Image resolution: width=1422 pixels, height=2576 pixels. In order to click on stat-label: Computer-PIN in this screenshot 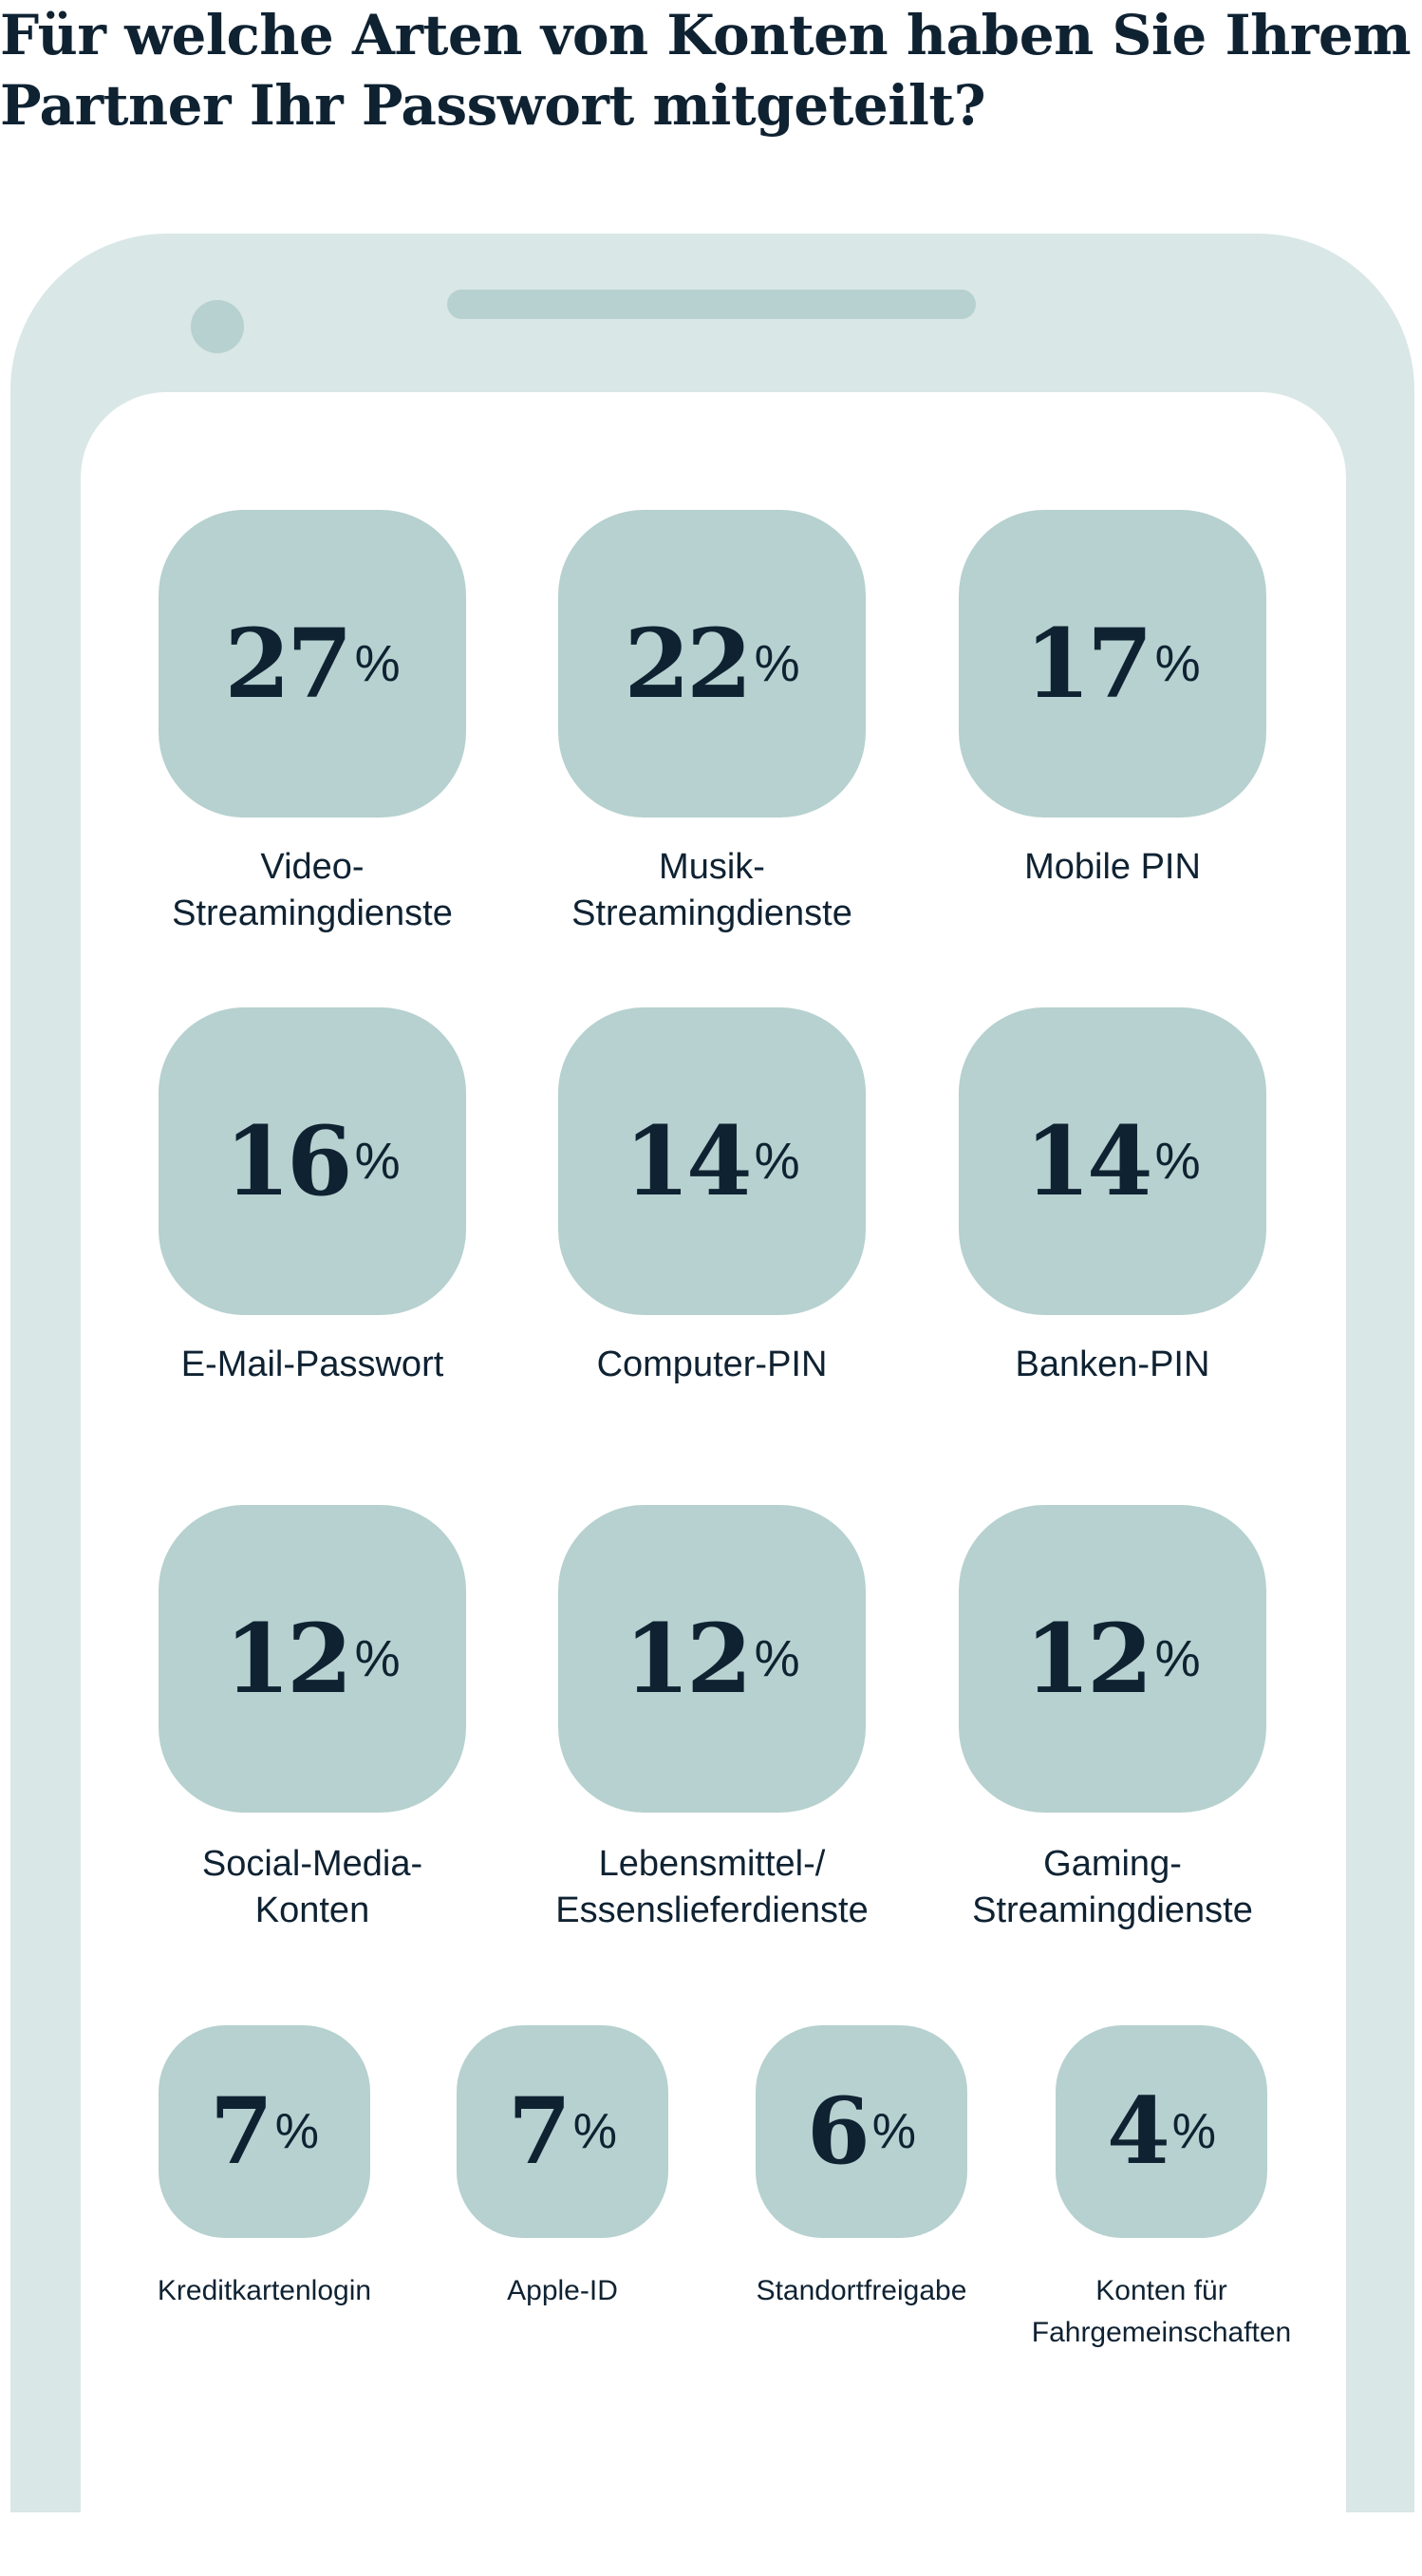, I will do `click(712, 1364)`.